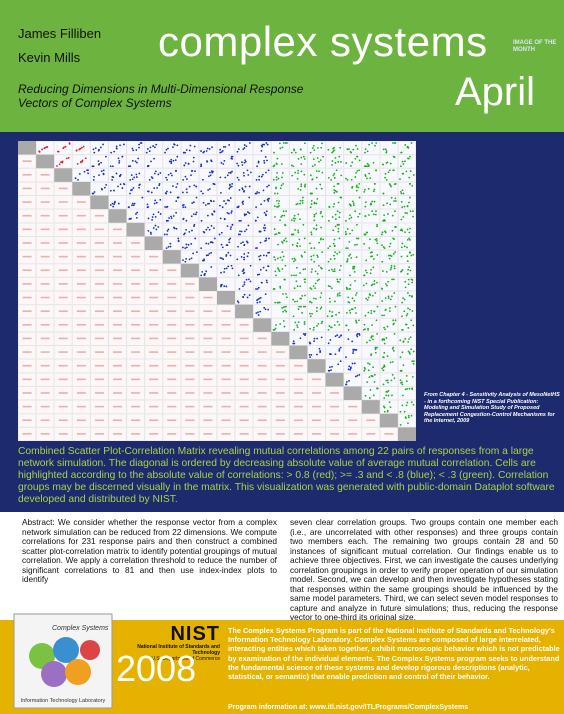  Describe the element at coordinates (195, 634) in the screenshot. I see `nist-mark: NIST` at that location.